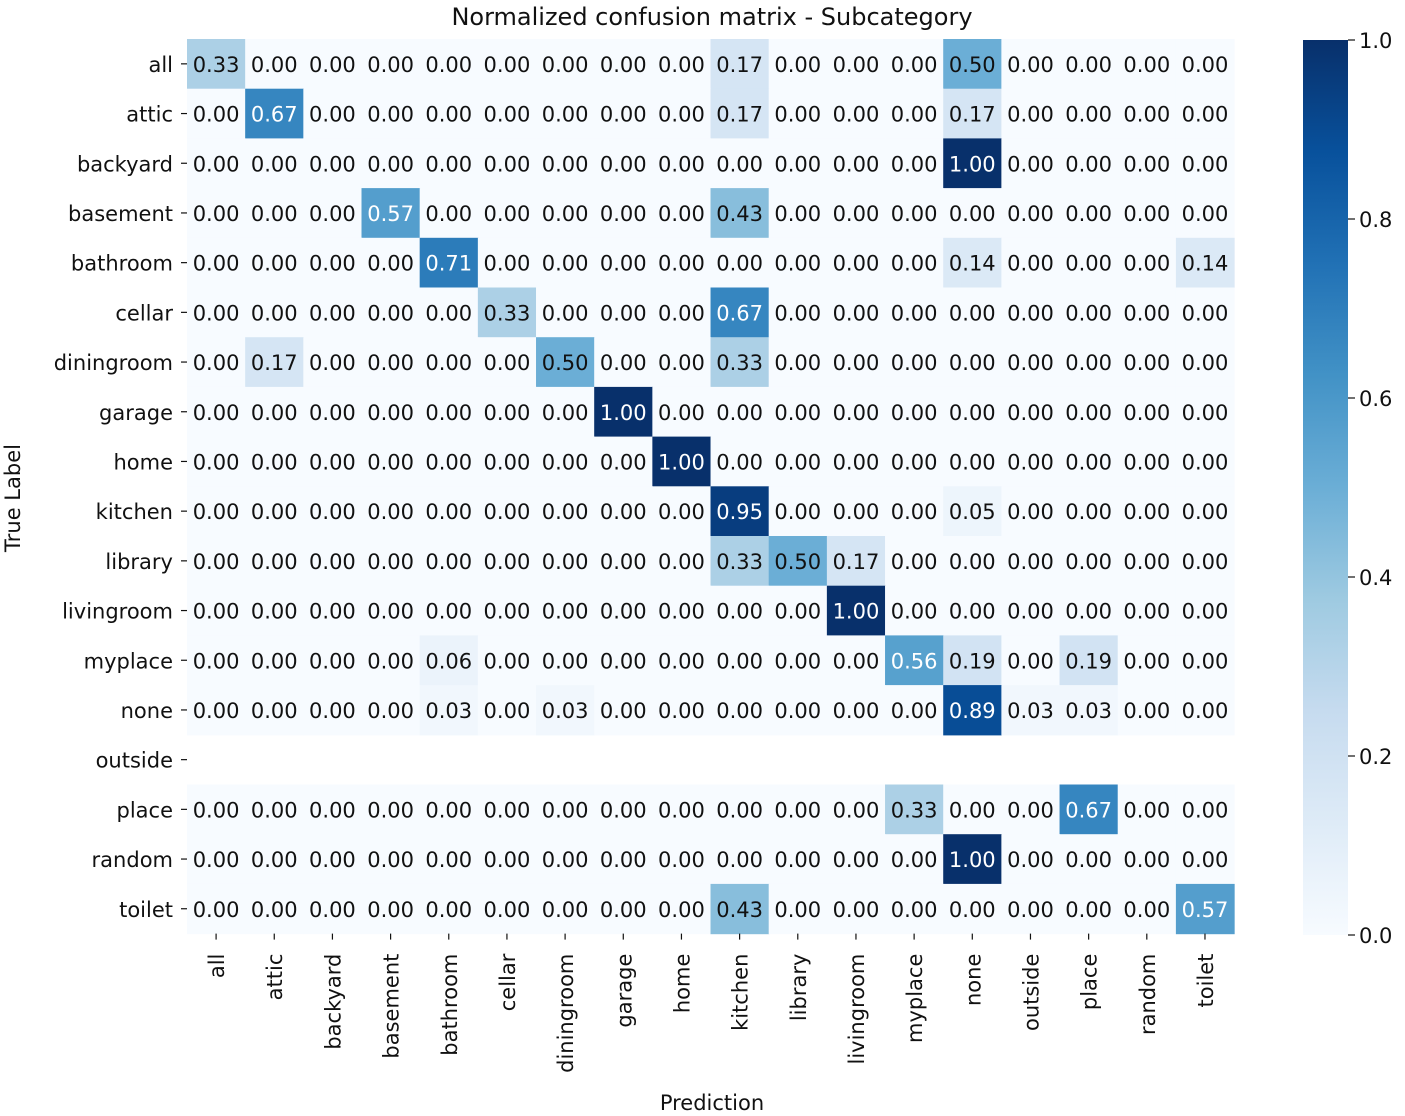  What do you see at coordinates (1088, 711) in the screenshot?
I see `cell-value-label: 0.03` at bounding box center [1088, 711].